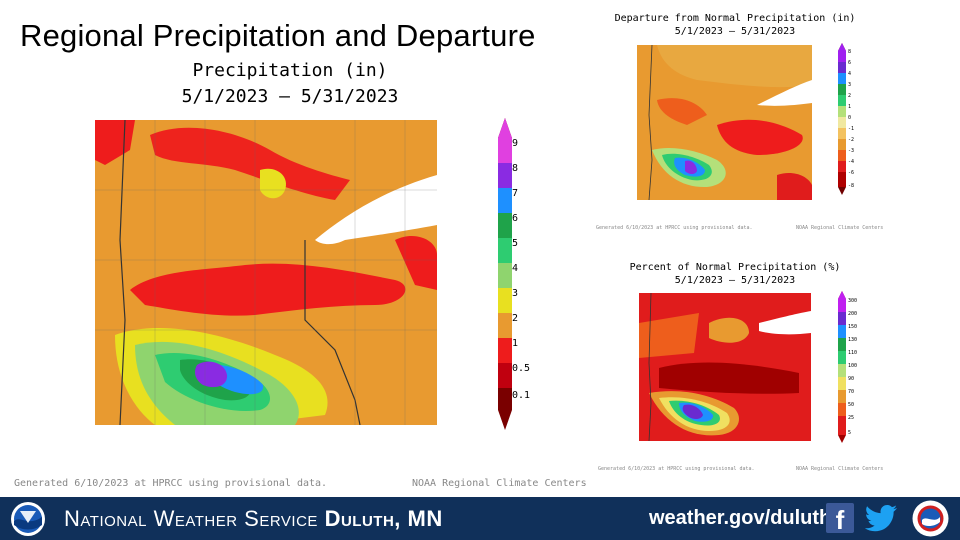 Image resolution: width=960 pixels, height=540 pixels. What do you see at coordinates (725, 367) in the screenshot?
I see `percent-map` at bounding box center [725, 367].